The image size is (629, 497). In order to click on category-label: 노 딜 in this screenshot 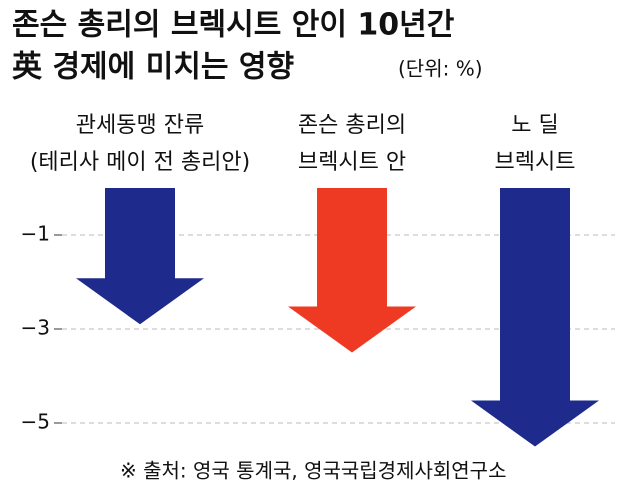, I will do `click(534, 125)`.